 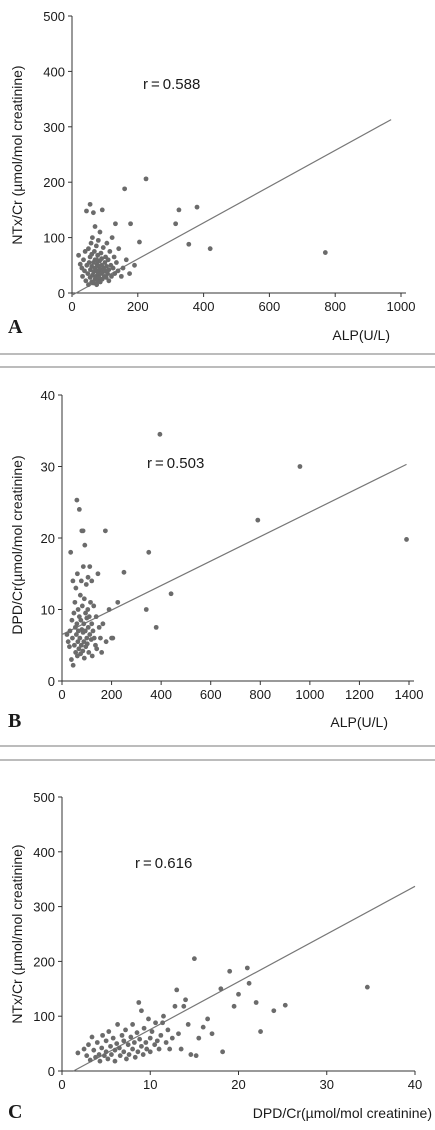 What do you see at coordinates (415, 1084) in the screenshot?
I see `x-tick-label: 40` at bounding box center [415, 1084].